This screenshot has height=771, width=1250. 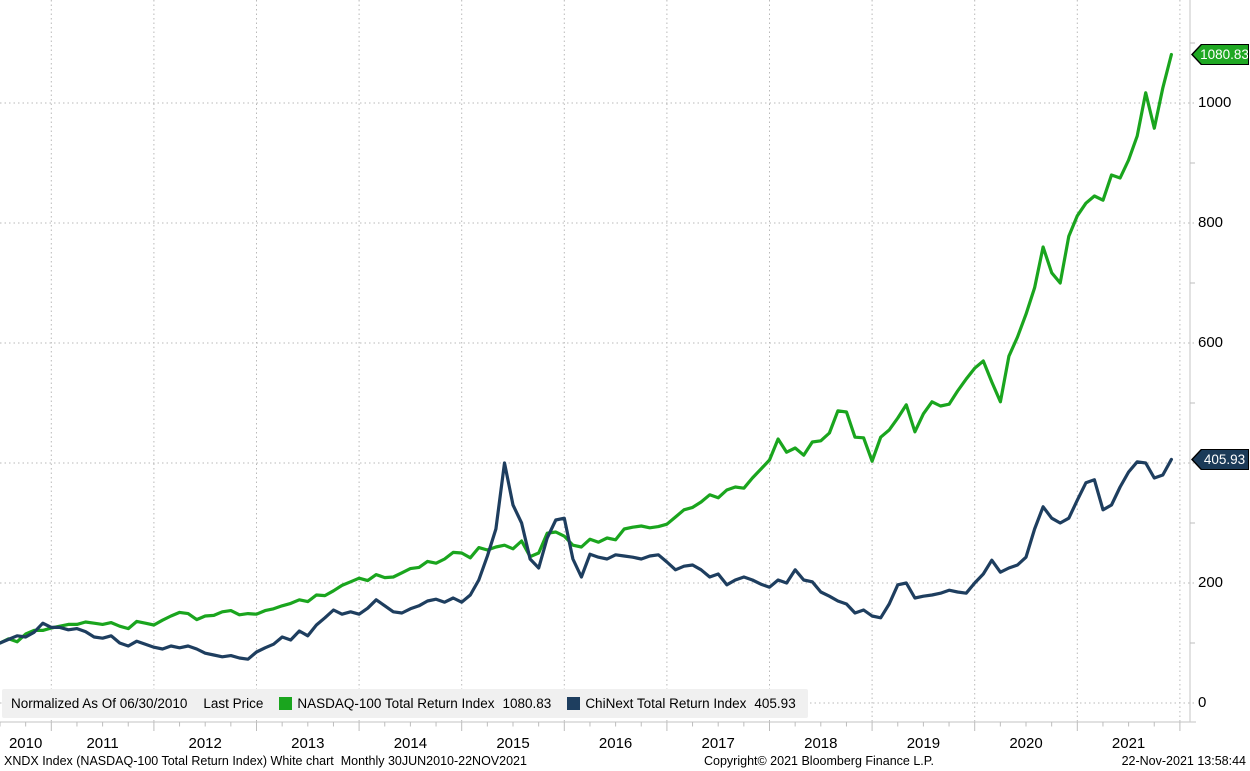 What do you see at coordinates (1183, 761) in the screenshot?
I see `timestamp: 22-Nov-2021 13:58:44` at bounding box center [1183, 761].